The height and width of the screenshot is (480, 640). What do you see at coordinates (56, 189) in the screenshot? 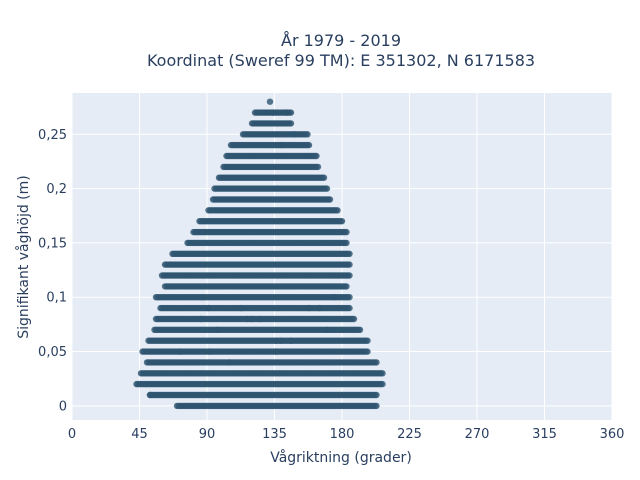
I see `y-tick-label: 0,2` at bounding box center [56, 189].